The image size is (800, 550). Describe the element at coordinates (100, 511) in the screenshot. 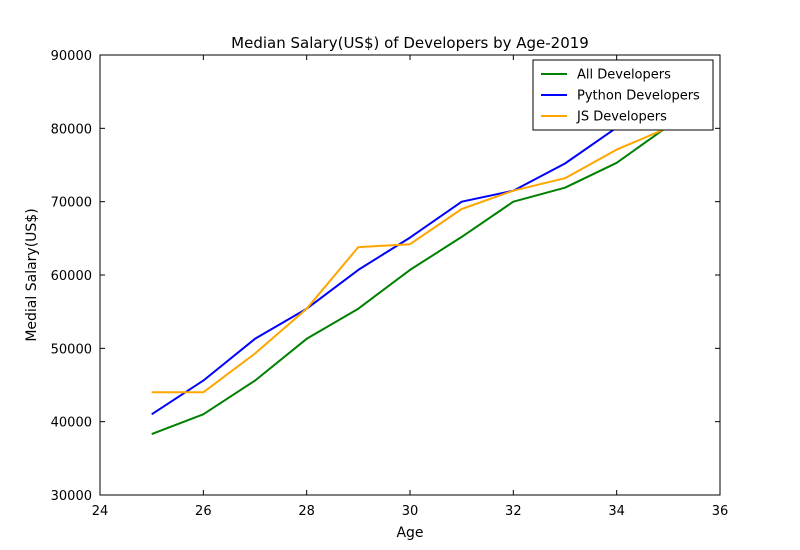

I see `x-tick-label: 24` at that location.